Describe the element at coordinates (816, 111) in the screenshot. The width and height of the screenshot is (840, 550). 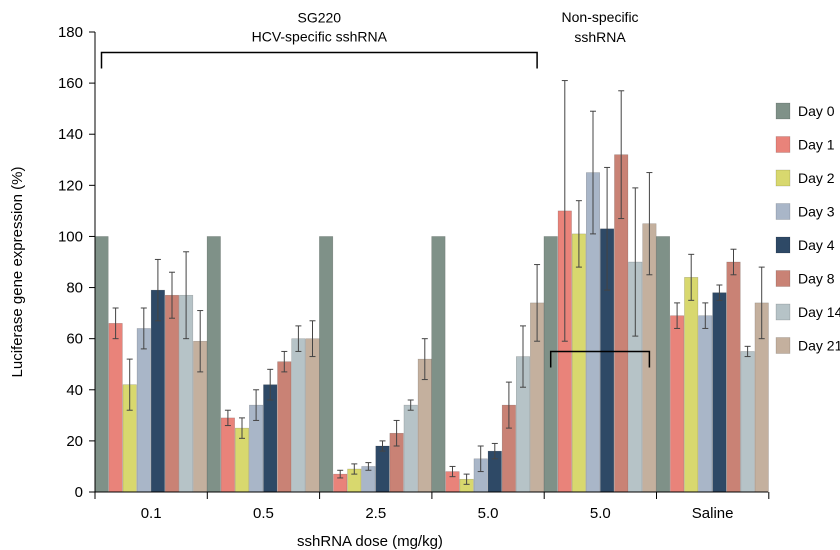
I see `legend-label: Day 0` at that location.